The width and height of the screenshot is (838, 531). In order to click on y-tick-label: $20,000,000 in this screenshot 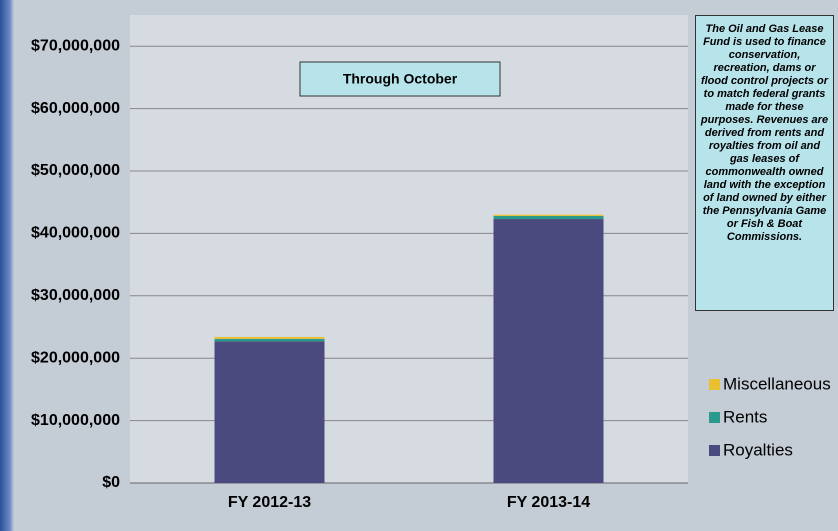, I will do `click(75, 357)`.